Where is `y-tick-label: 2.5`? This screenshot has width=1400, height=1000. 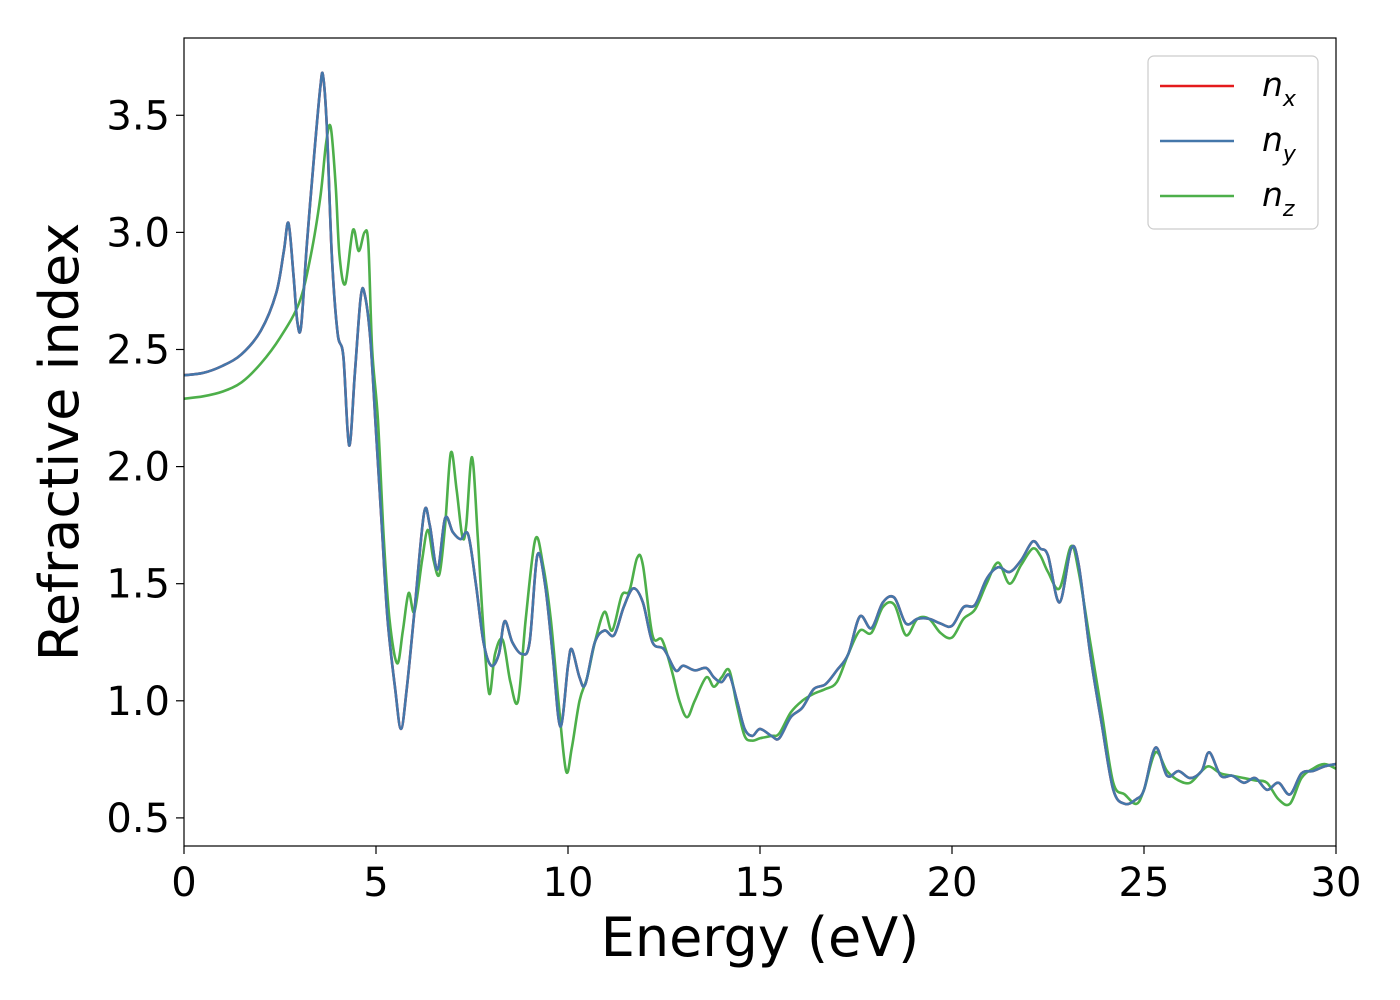 y-tick-label: 2.5 is located at coordinates (138, 350).